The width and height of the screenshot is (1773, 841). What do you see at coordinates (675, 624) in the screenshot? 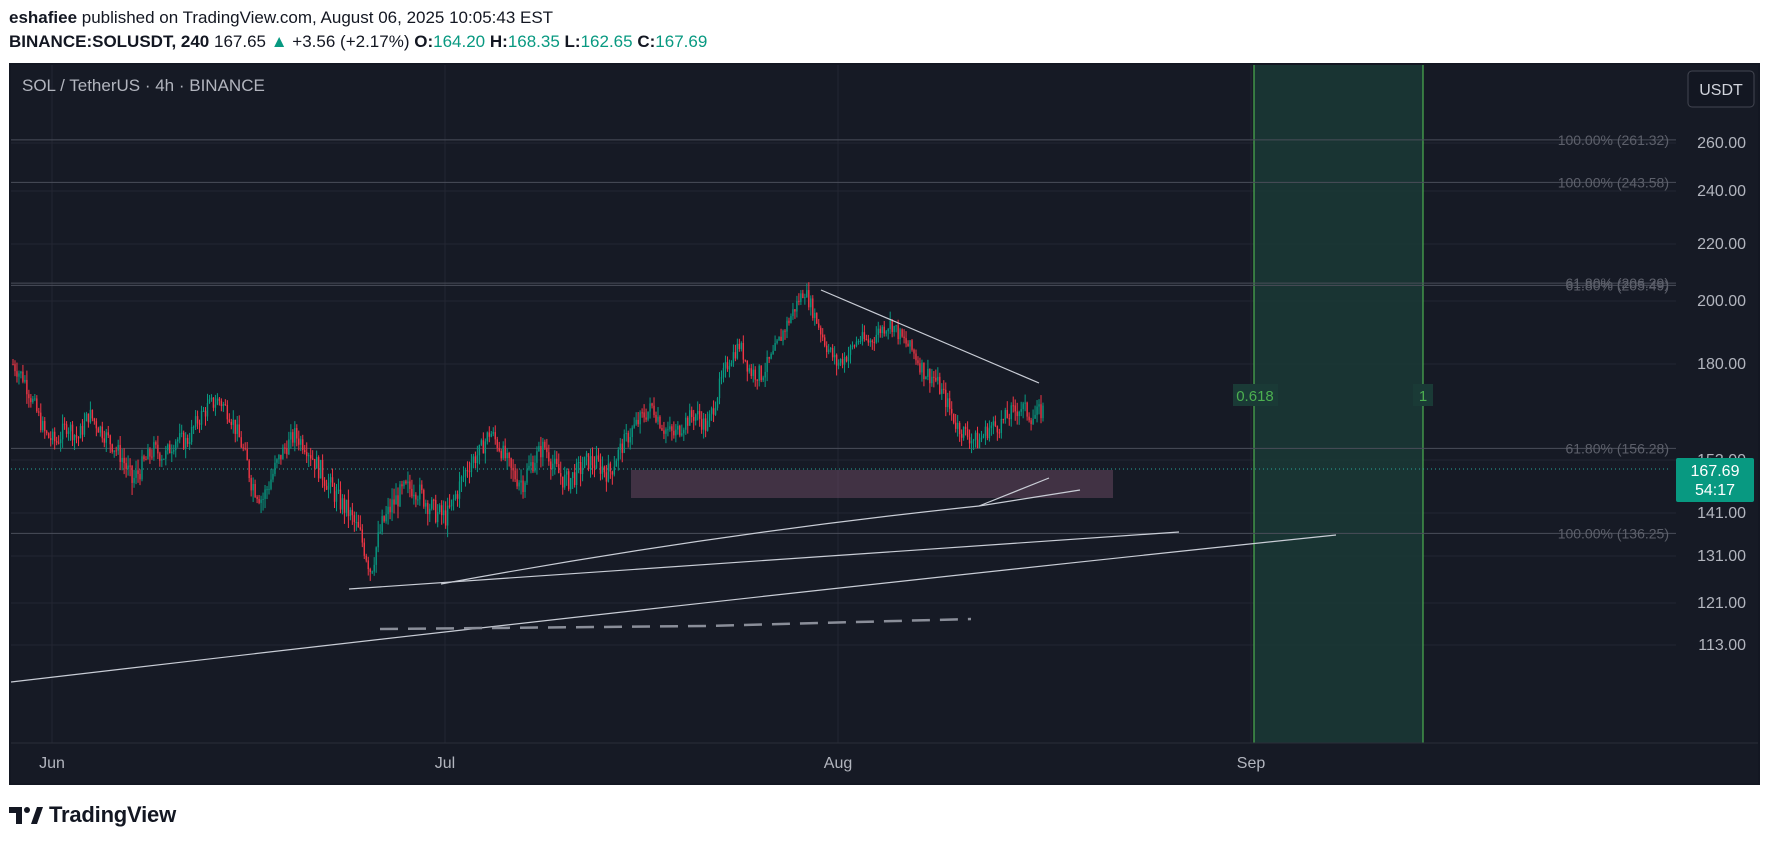
I see `dashed-support-line` at bounding box center [675, 624].